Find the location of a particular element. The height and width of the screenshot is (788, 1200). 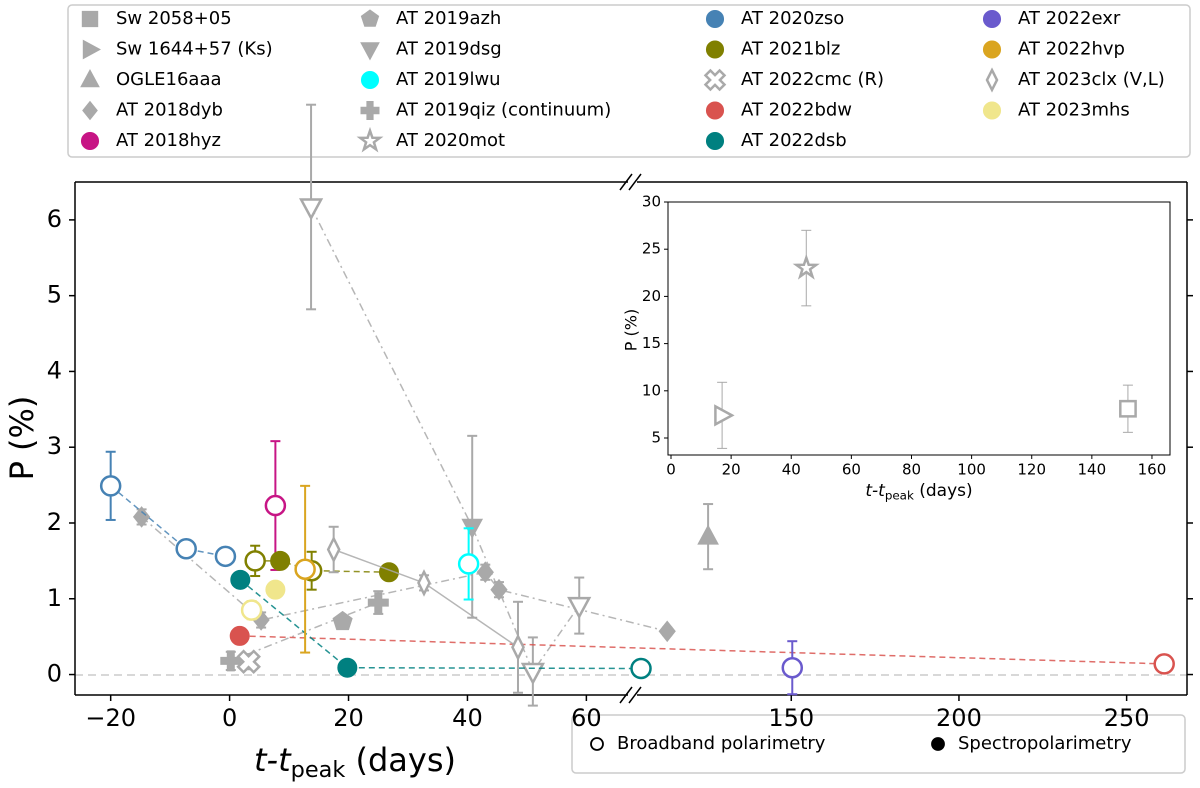

style-legend-marker is located at coordinates (938, 744).